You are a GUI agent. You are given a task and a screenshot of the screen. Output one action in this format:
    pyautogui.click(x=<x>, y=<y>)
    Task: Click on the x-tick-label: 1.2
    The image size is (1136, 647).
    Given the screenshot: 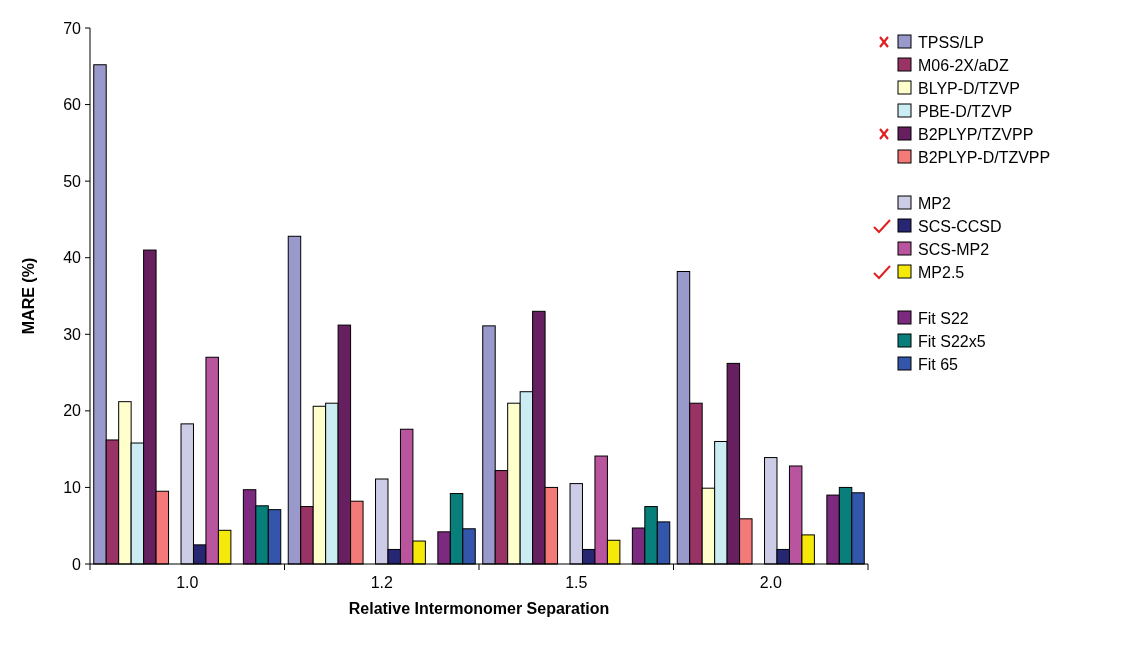 What is the action you would take?
    pyautogui.click(x=381, y=582)
    